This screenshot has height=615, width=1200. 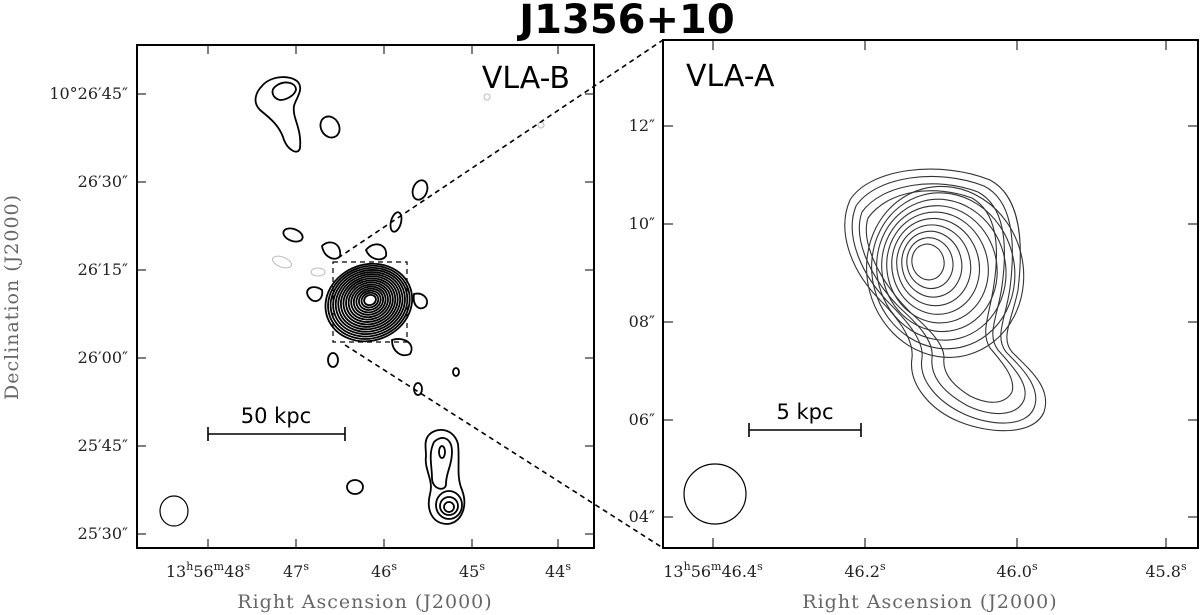 I want to click on contour-ne-lobe-outer, so click(x=278, y=114).